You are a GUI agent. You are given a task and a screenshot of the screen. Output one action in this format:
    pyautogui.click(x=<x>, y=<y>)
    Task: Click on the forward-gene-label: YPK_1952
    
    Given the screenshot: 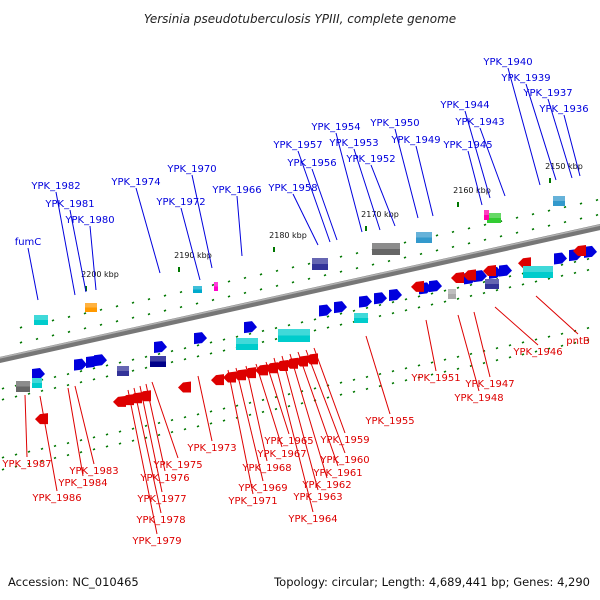 What is the action you would take?
    pyautogui.click(x=370, y=159)
    